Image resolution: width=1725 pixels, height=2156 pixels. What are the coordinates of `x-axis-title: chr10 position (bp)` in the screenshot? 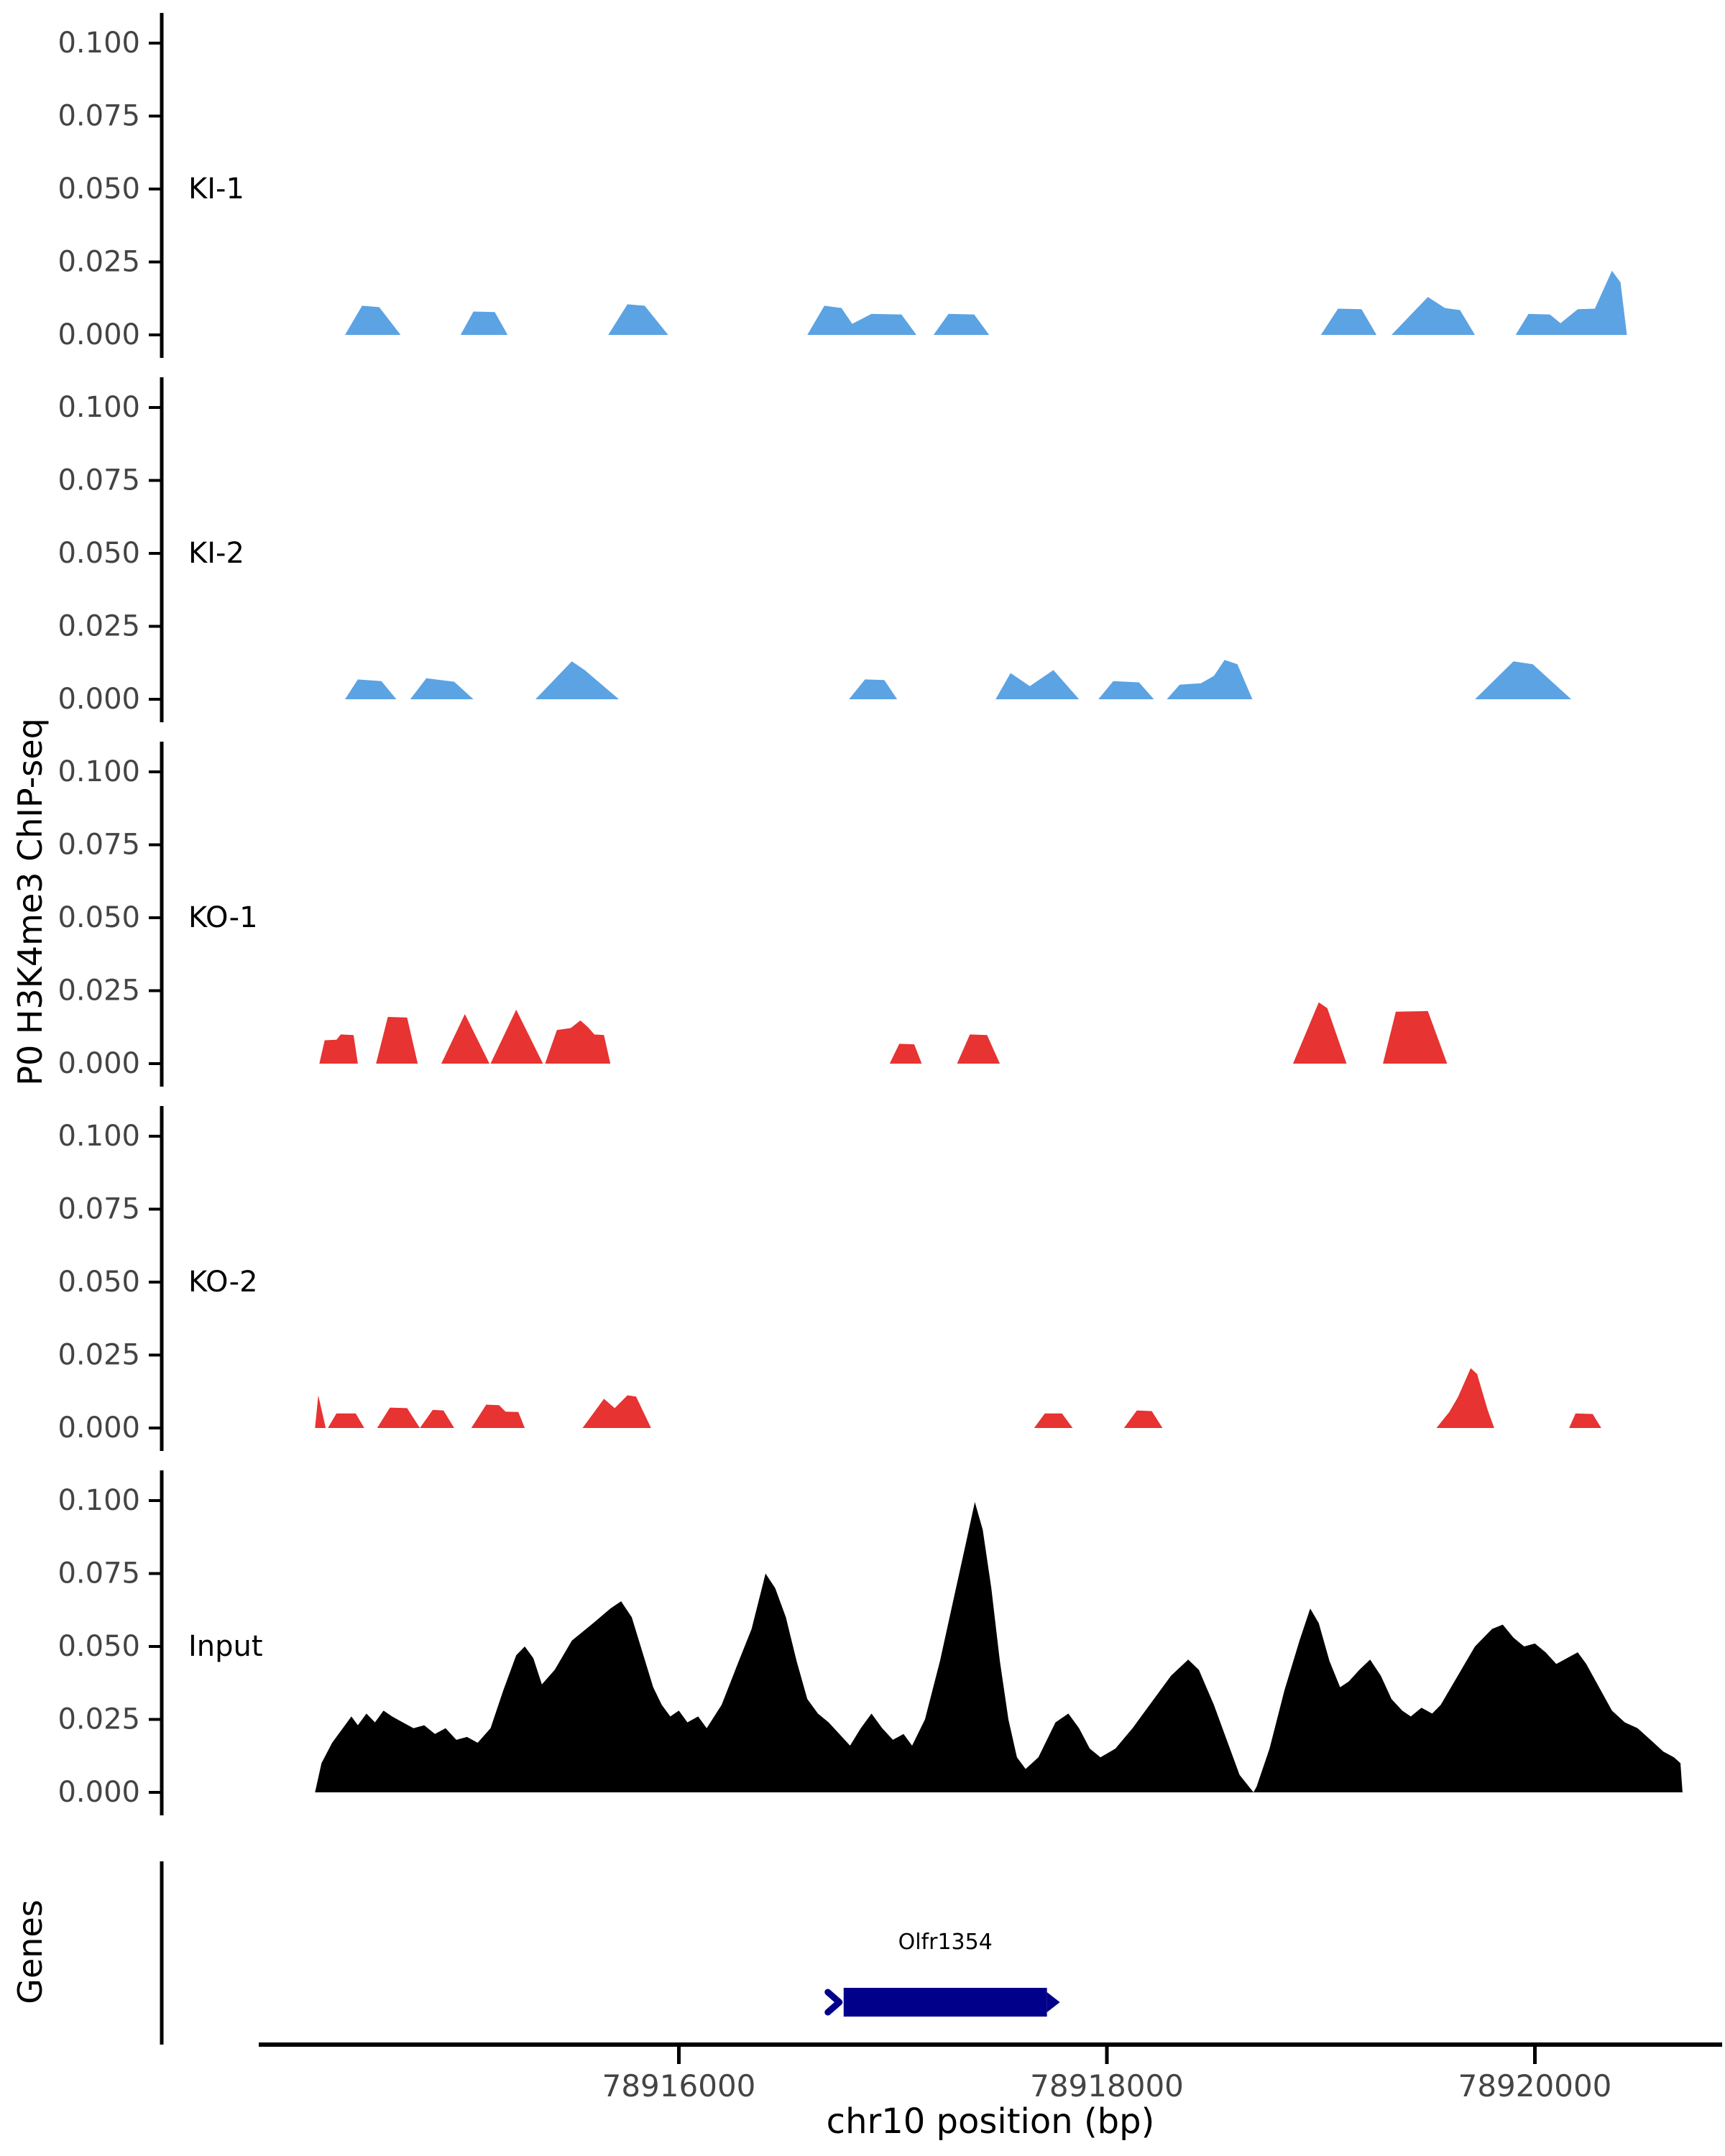 It's located at (991, 2122).